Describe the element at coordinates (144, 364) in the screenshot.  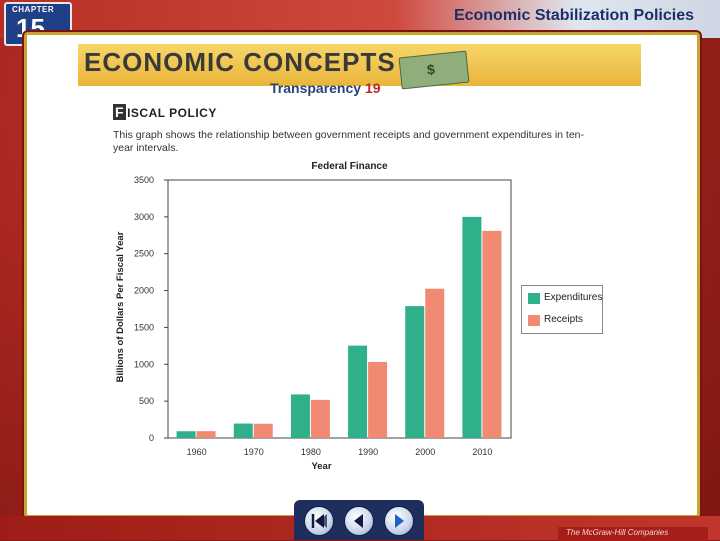
I see `y-tick-label: 1000` at that location.